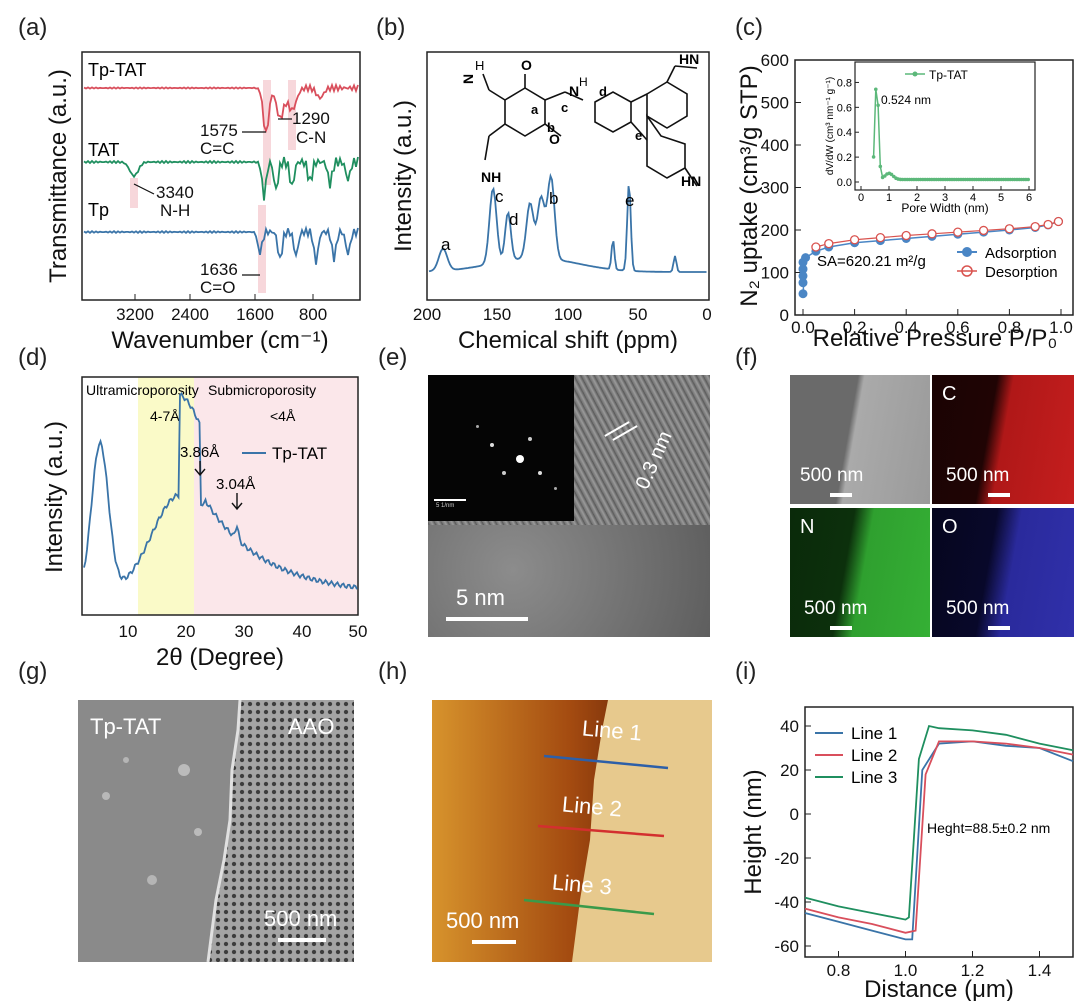 The width and height of the screenshot is (1080, 1001). What do you see at coordinates (220, 657) in the screenshot?
I see `pxrd-xlabel: 2θ (Degree)` at bounding box center [220, 657].